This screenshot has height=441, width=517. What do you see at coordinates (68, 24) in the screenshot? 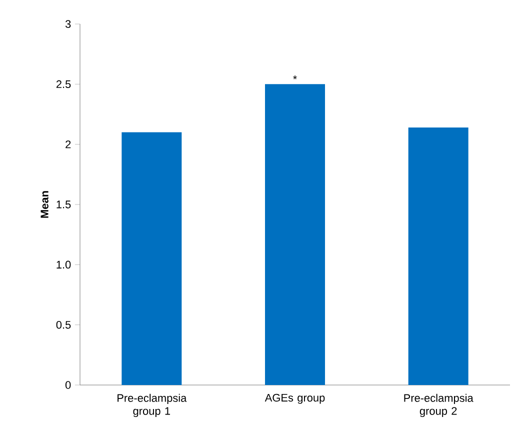
I see `y-tick-label: 3` at bounding box center [68, 24].